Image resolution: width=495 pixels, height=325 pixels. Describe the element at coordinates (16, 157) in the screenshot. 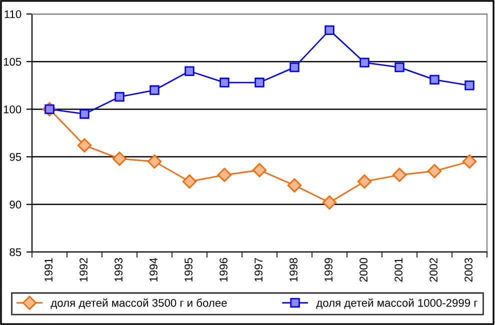

I see `y-tick-label: 95` at that location.